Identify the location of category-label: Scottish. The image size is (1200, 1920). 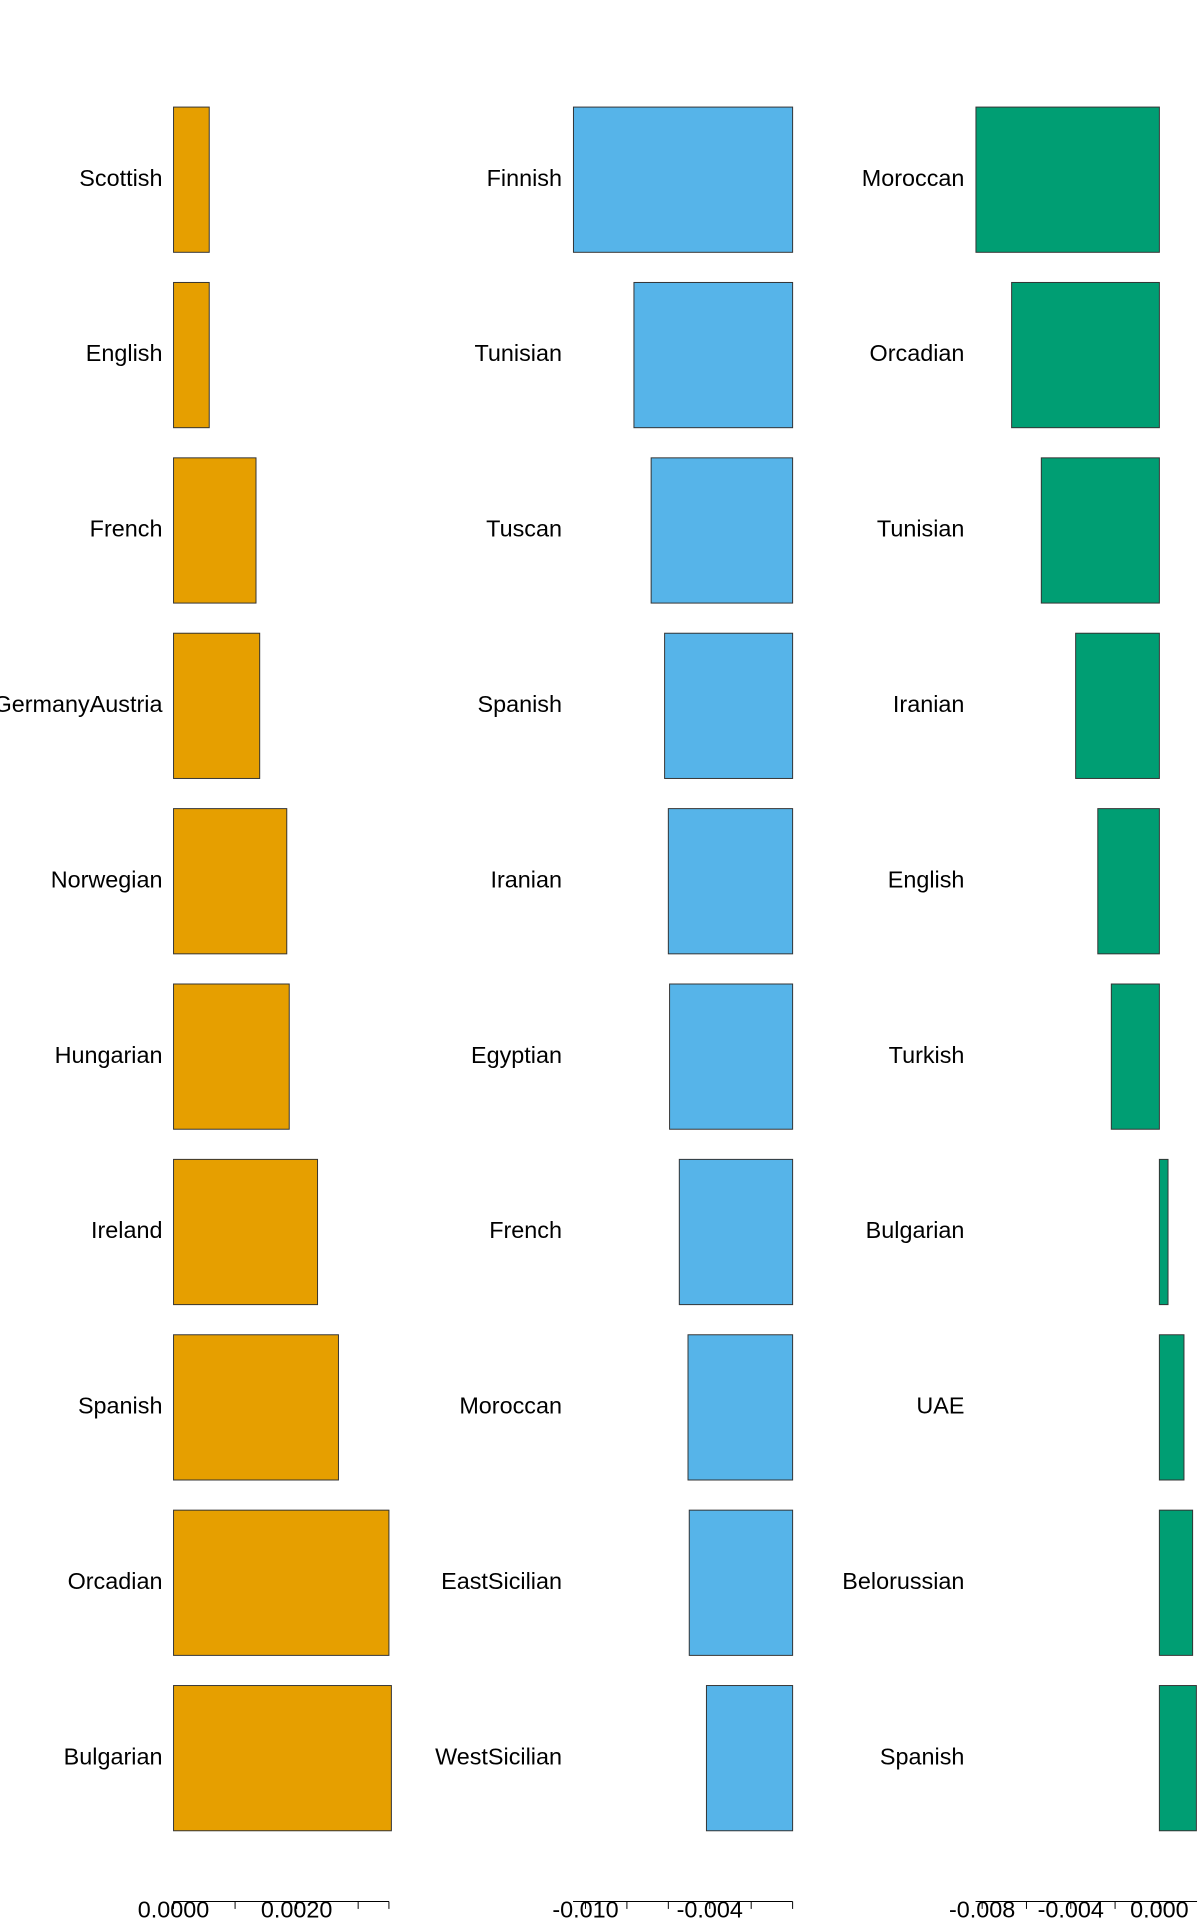
(120, 178).